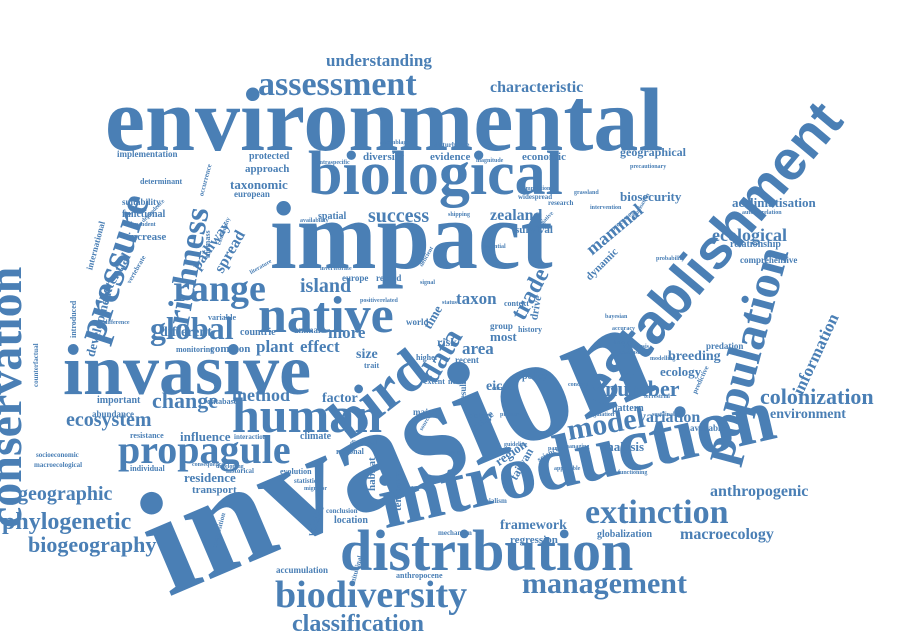 This screenshot has width=900, height=635. Describe the element at coordinates (625, 534) in the screenshot. I see `word-globalization: globalization` at that location.